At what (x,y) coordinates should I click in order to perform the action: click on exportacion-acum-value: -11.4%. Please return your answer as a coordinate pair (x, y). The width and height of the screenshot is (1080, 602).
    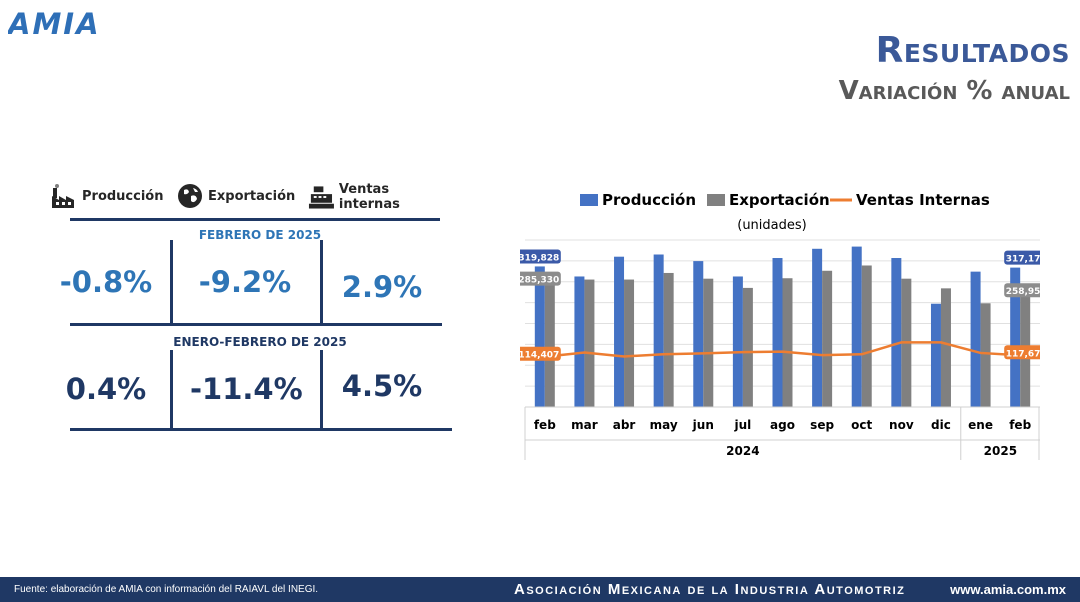
    Looking at the image, I should click on (246, 389).